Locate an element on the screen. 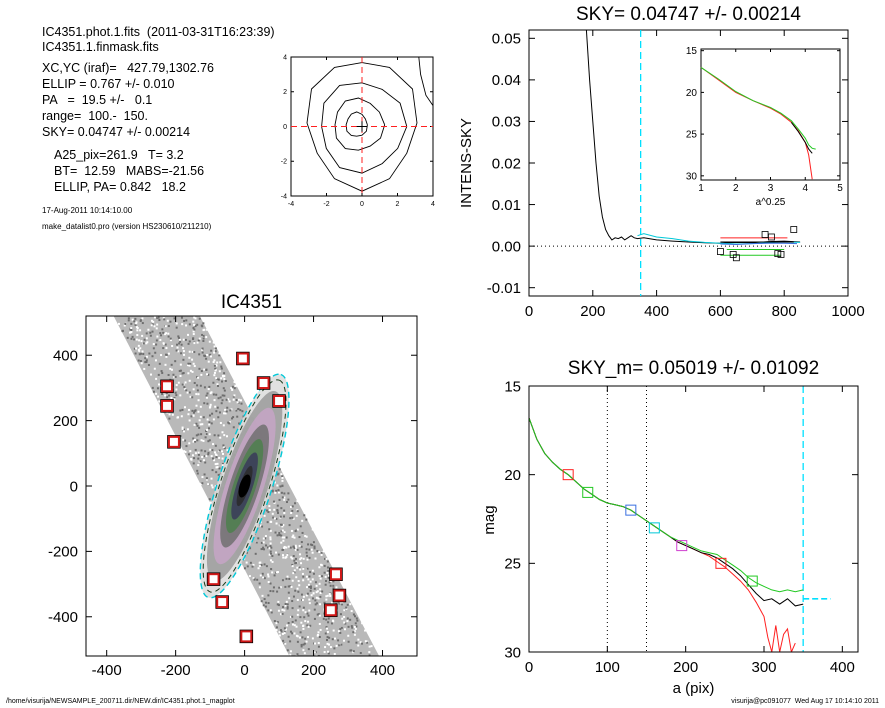 This screenshot has height=708, width=885. mag-y-label: 30 is located at coordinates (512, 652).